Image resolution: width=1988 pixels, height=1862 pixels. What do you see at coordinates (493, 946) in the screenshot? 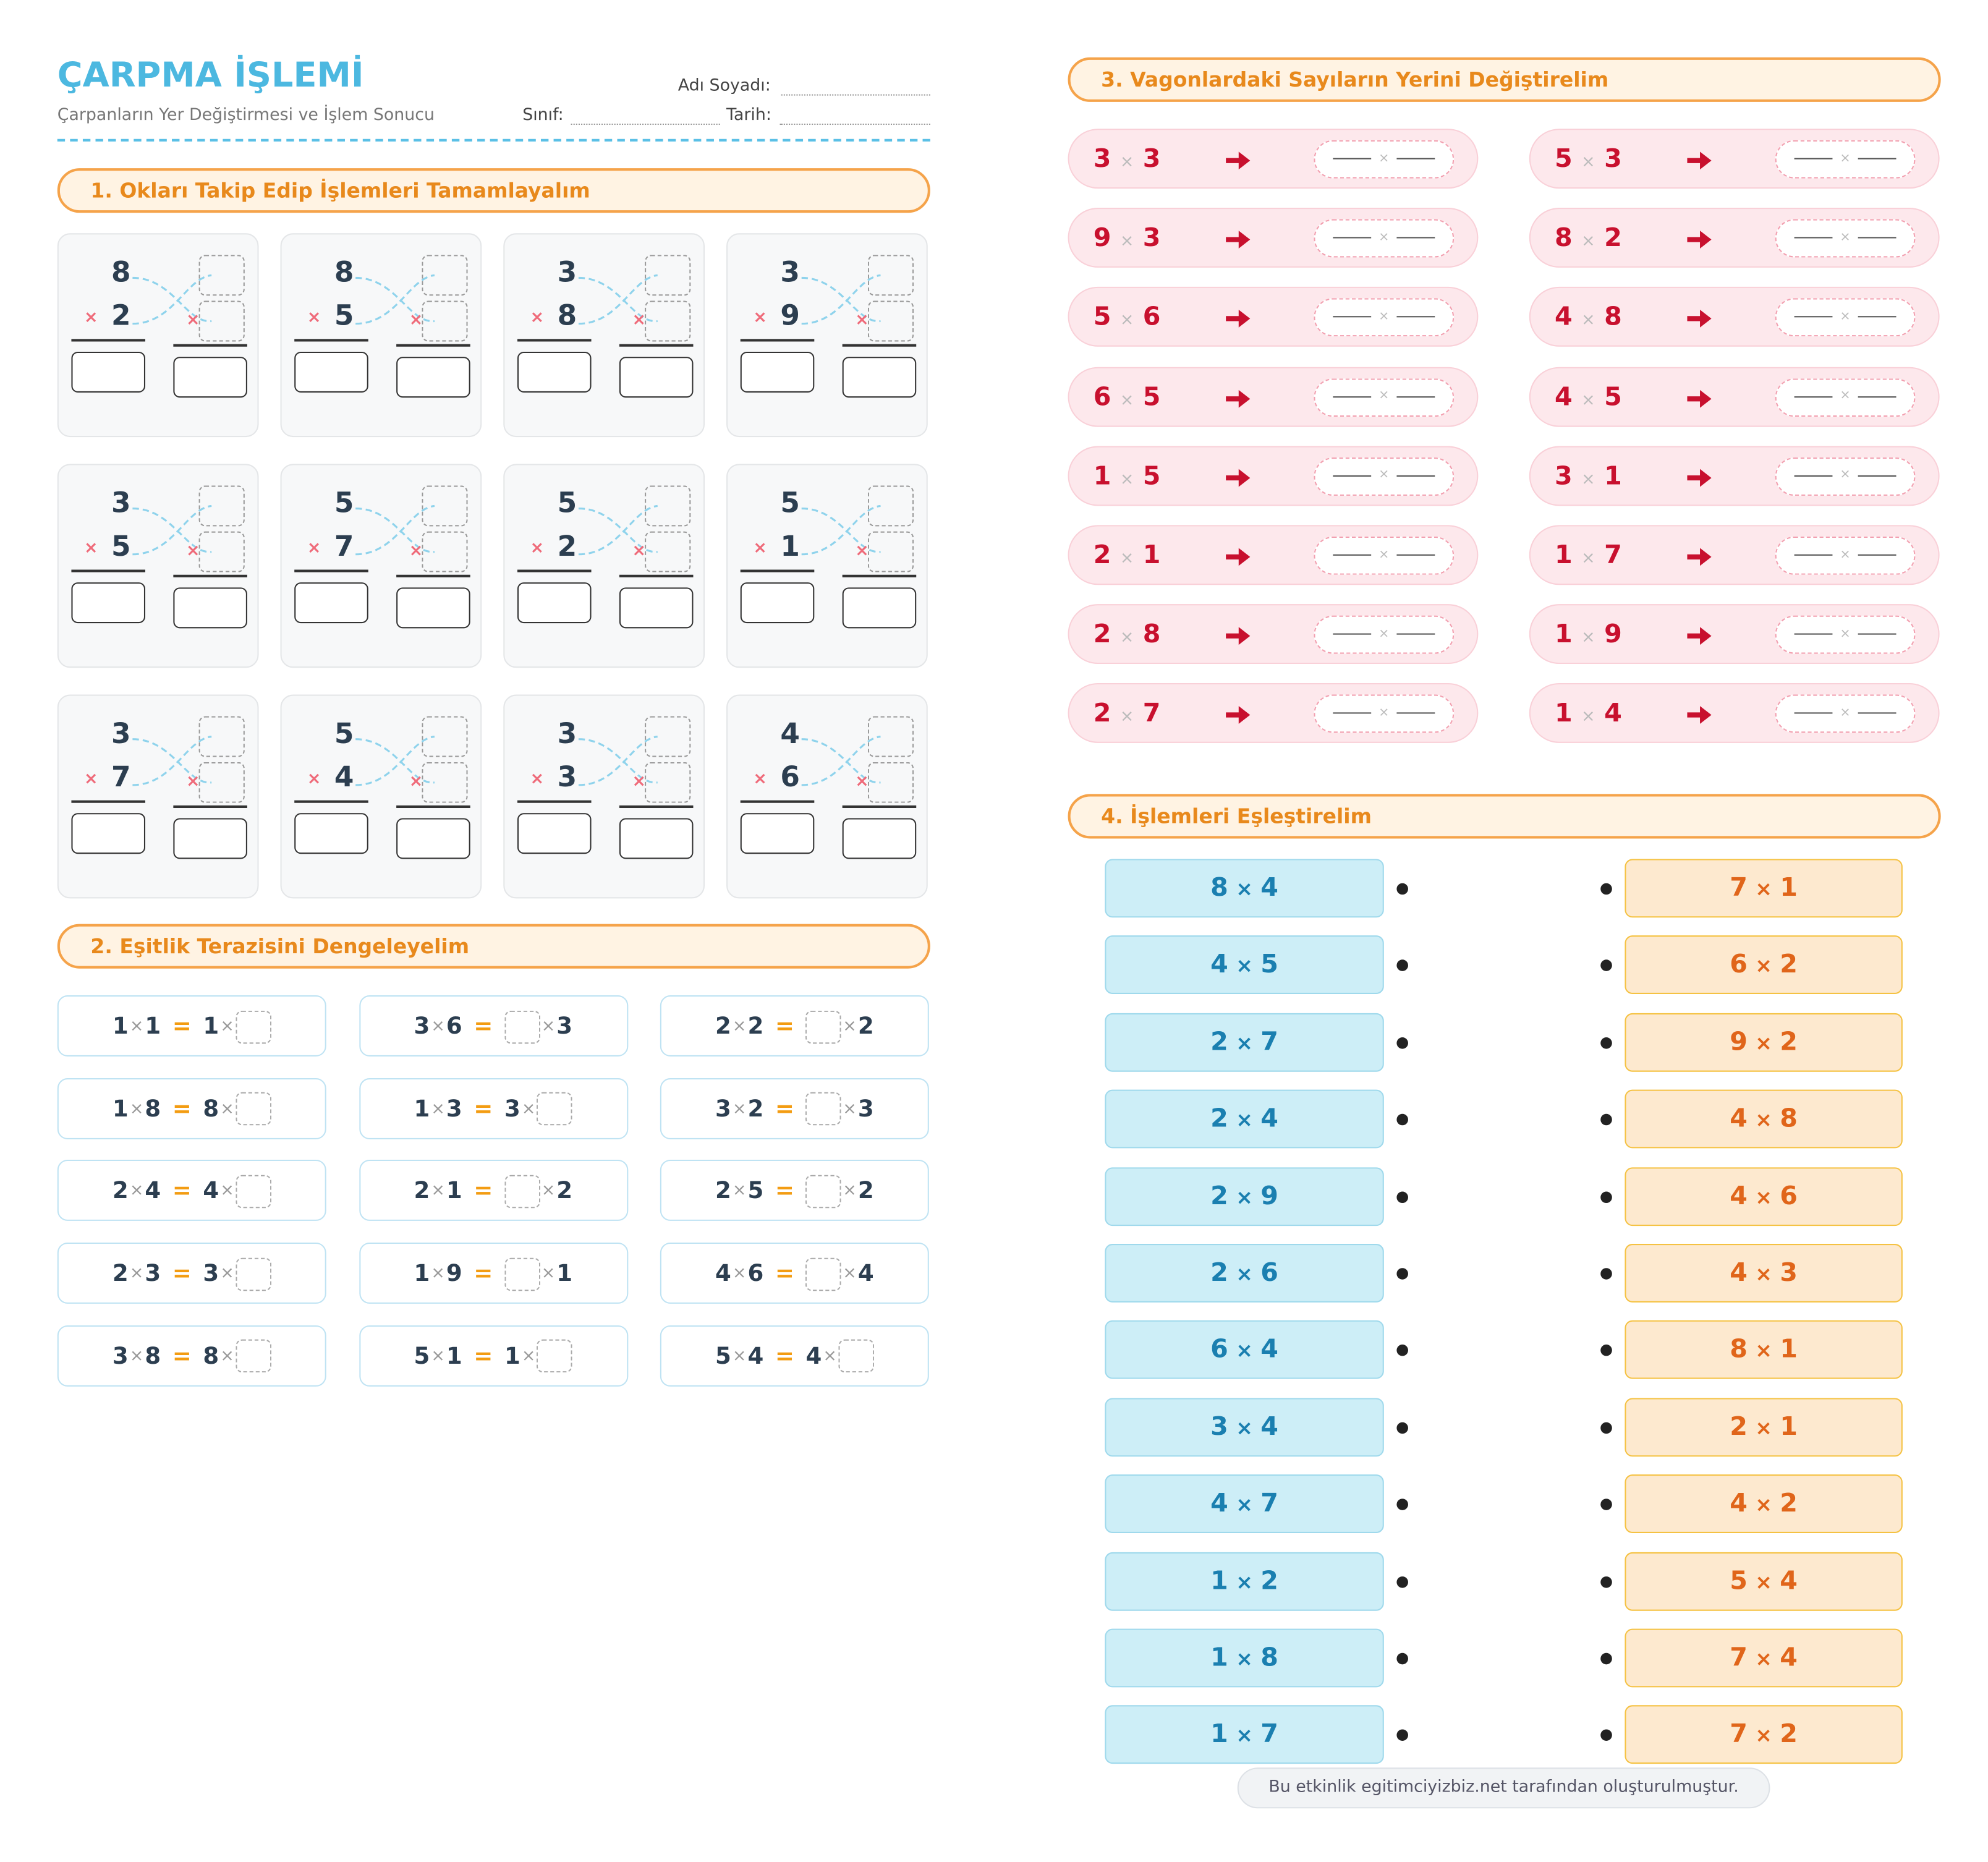
I see `section-title: 2. Eşitlik Terazisini Dengeleyelim` at bounding box center [493, 946].